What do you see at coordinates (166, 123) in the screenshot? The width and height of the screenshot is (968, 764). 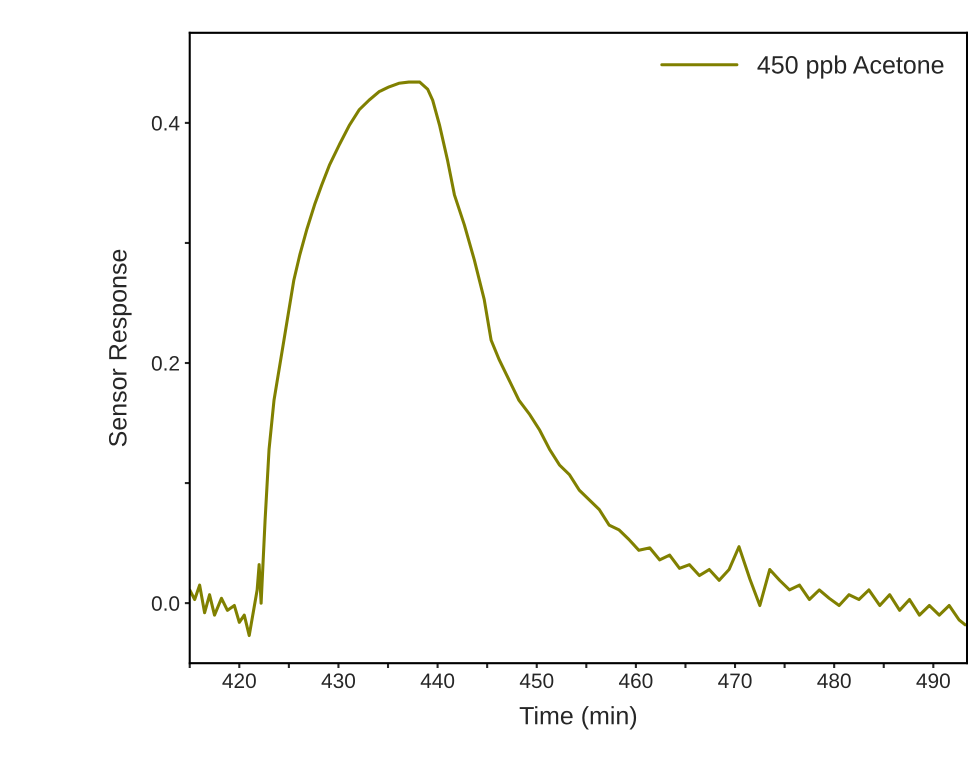 I see `y-tick-label: 0.4` at bounding box center [166, 123].